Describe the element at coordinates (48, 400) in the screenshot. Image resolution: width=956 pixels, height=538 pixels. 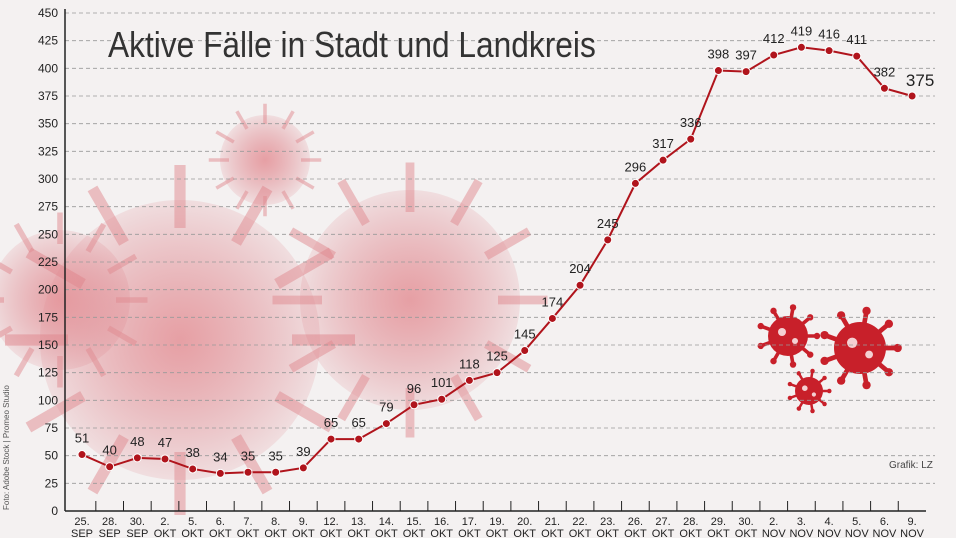
I see `y-tick-label: 100` at that location.